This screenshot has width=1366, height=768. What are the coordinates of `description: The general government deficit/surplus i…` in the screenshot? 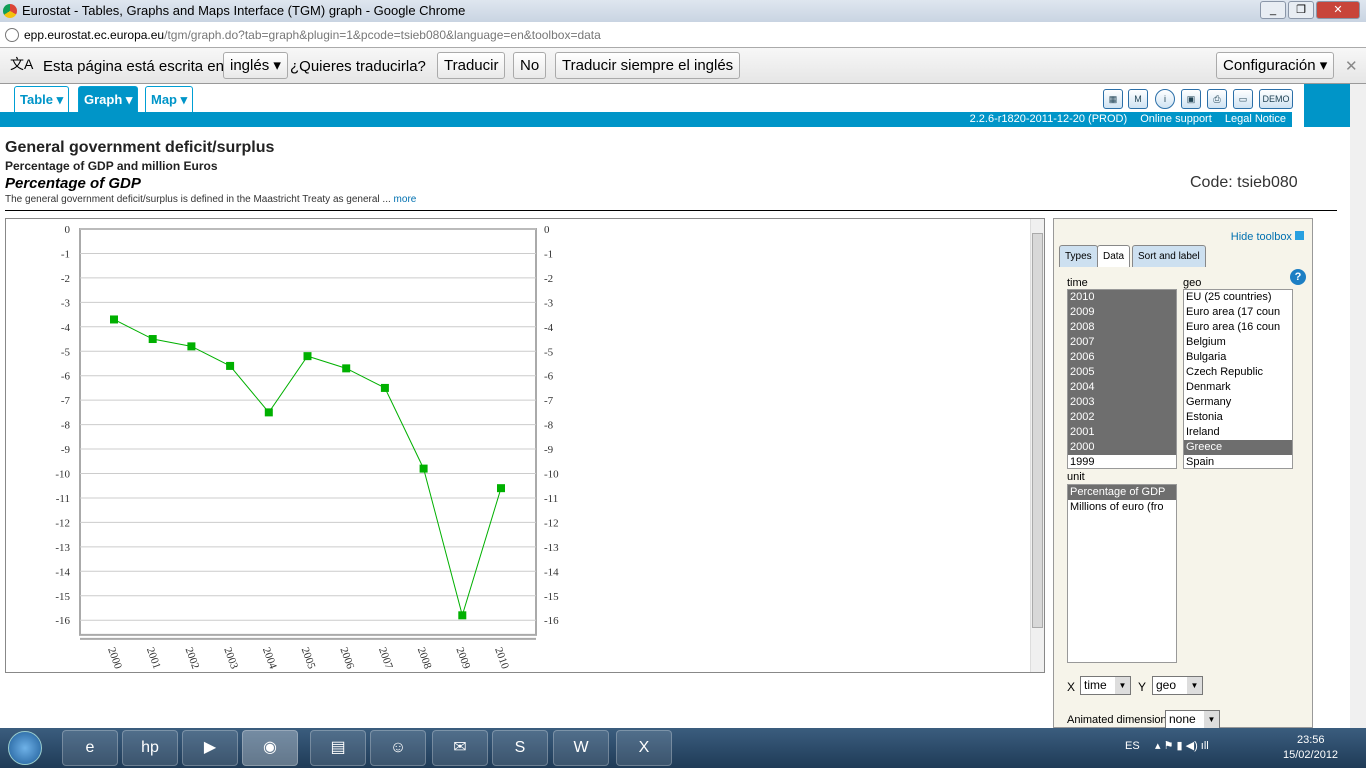 It's located at (211, 199).